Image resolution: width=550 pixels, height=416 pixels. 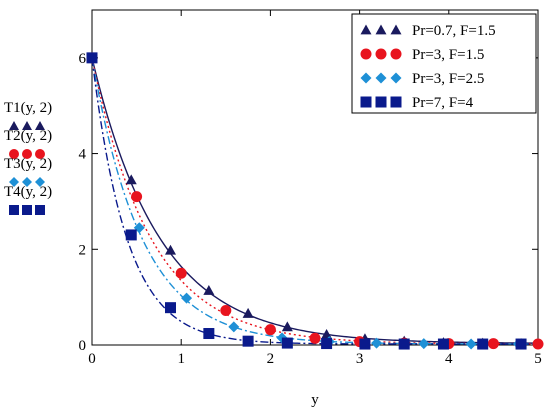 What do you see at coordinates (92, 359) in the screenshot?
I see `x-tick-label: 0` at bounding box center [92, 359].